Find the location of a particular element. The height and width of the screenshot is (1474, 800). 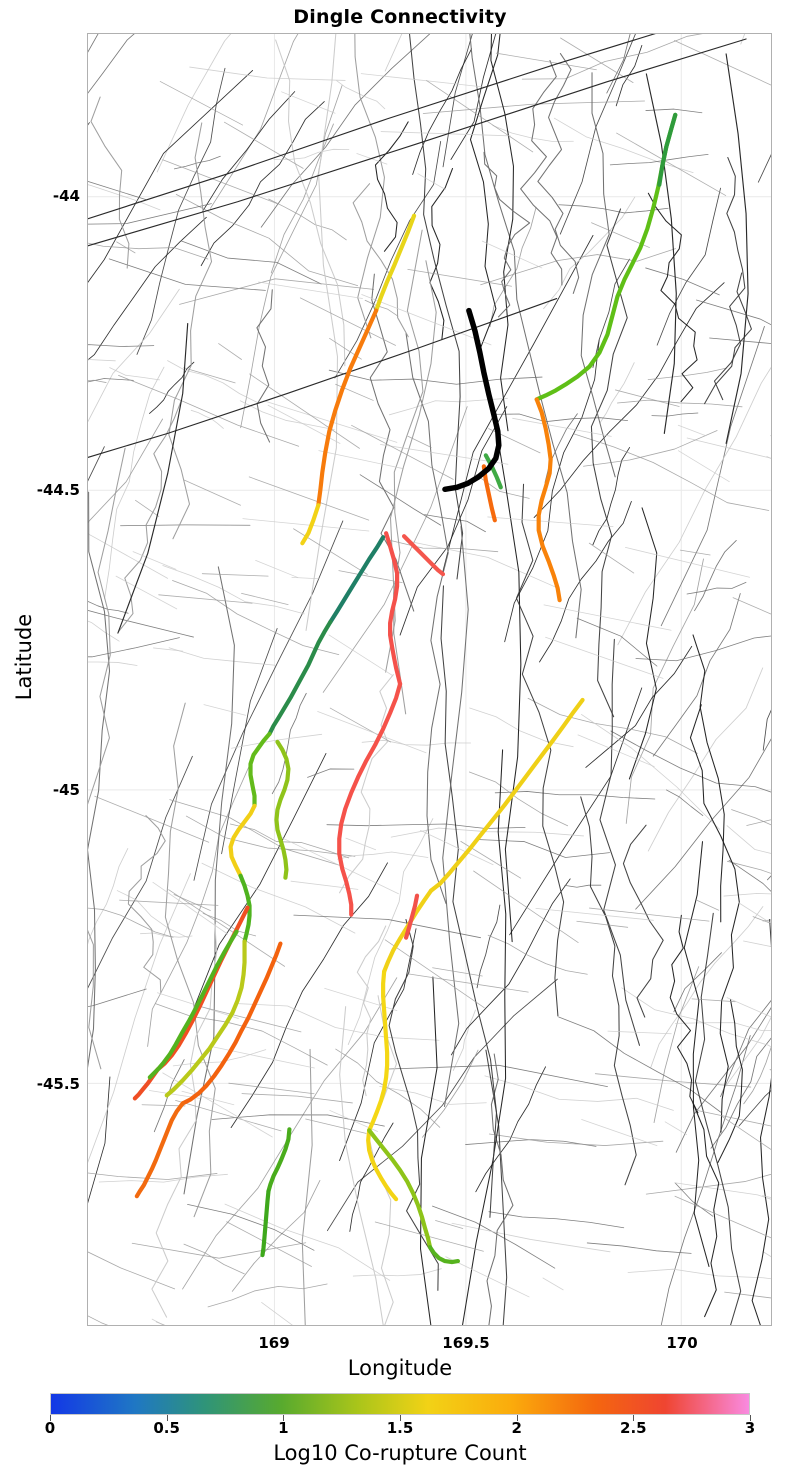

source-fault-dingle is located at coordinates (472, 400).